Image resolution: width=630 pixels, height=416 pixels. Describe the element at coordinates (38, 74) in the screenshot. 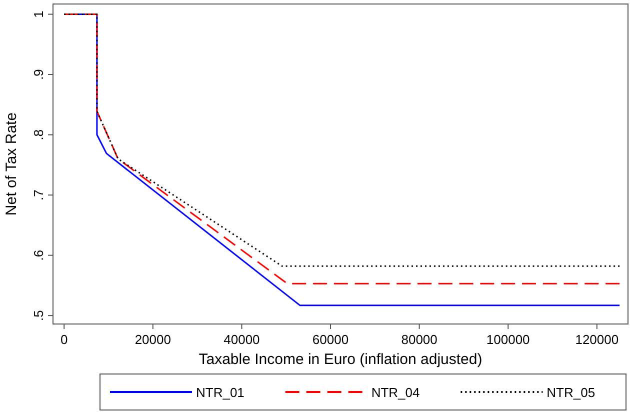

I see `y-tick-label: .9` at that location.